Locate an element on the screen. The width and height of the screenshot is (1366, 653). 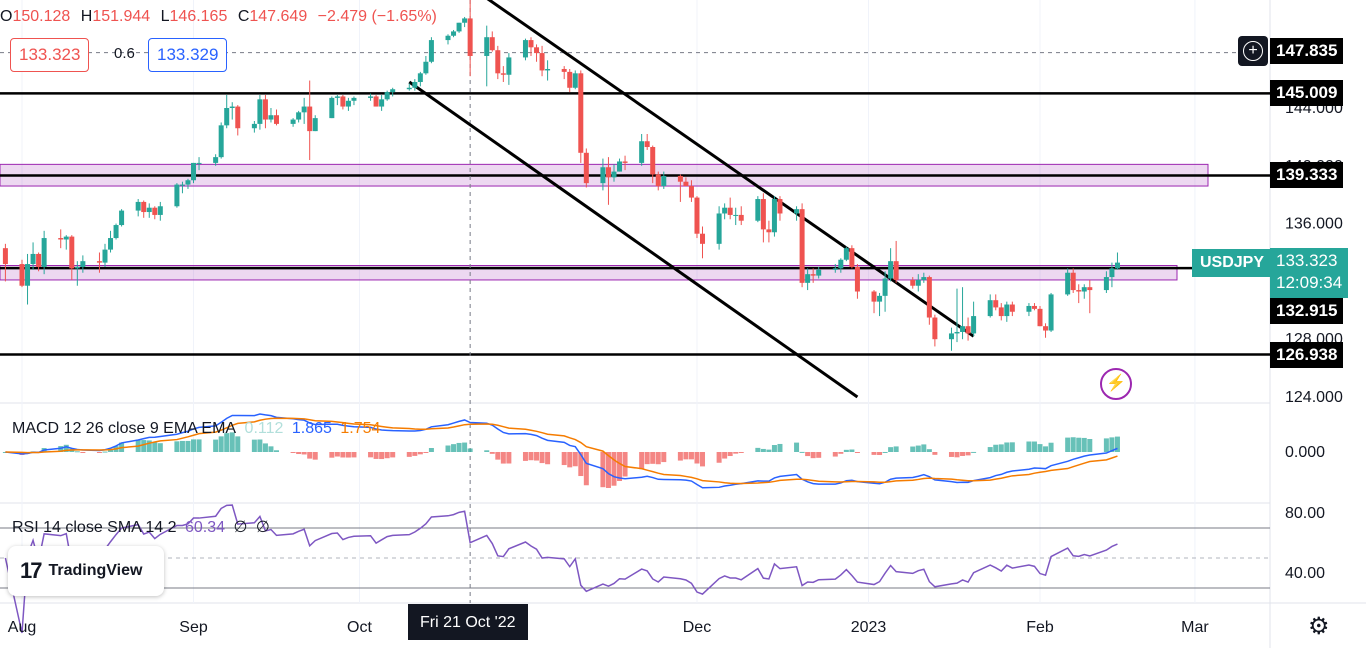
rsi-axis-label: 40.00 is located at coordinates (1305, 573).